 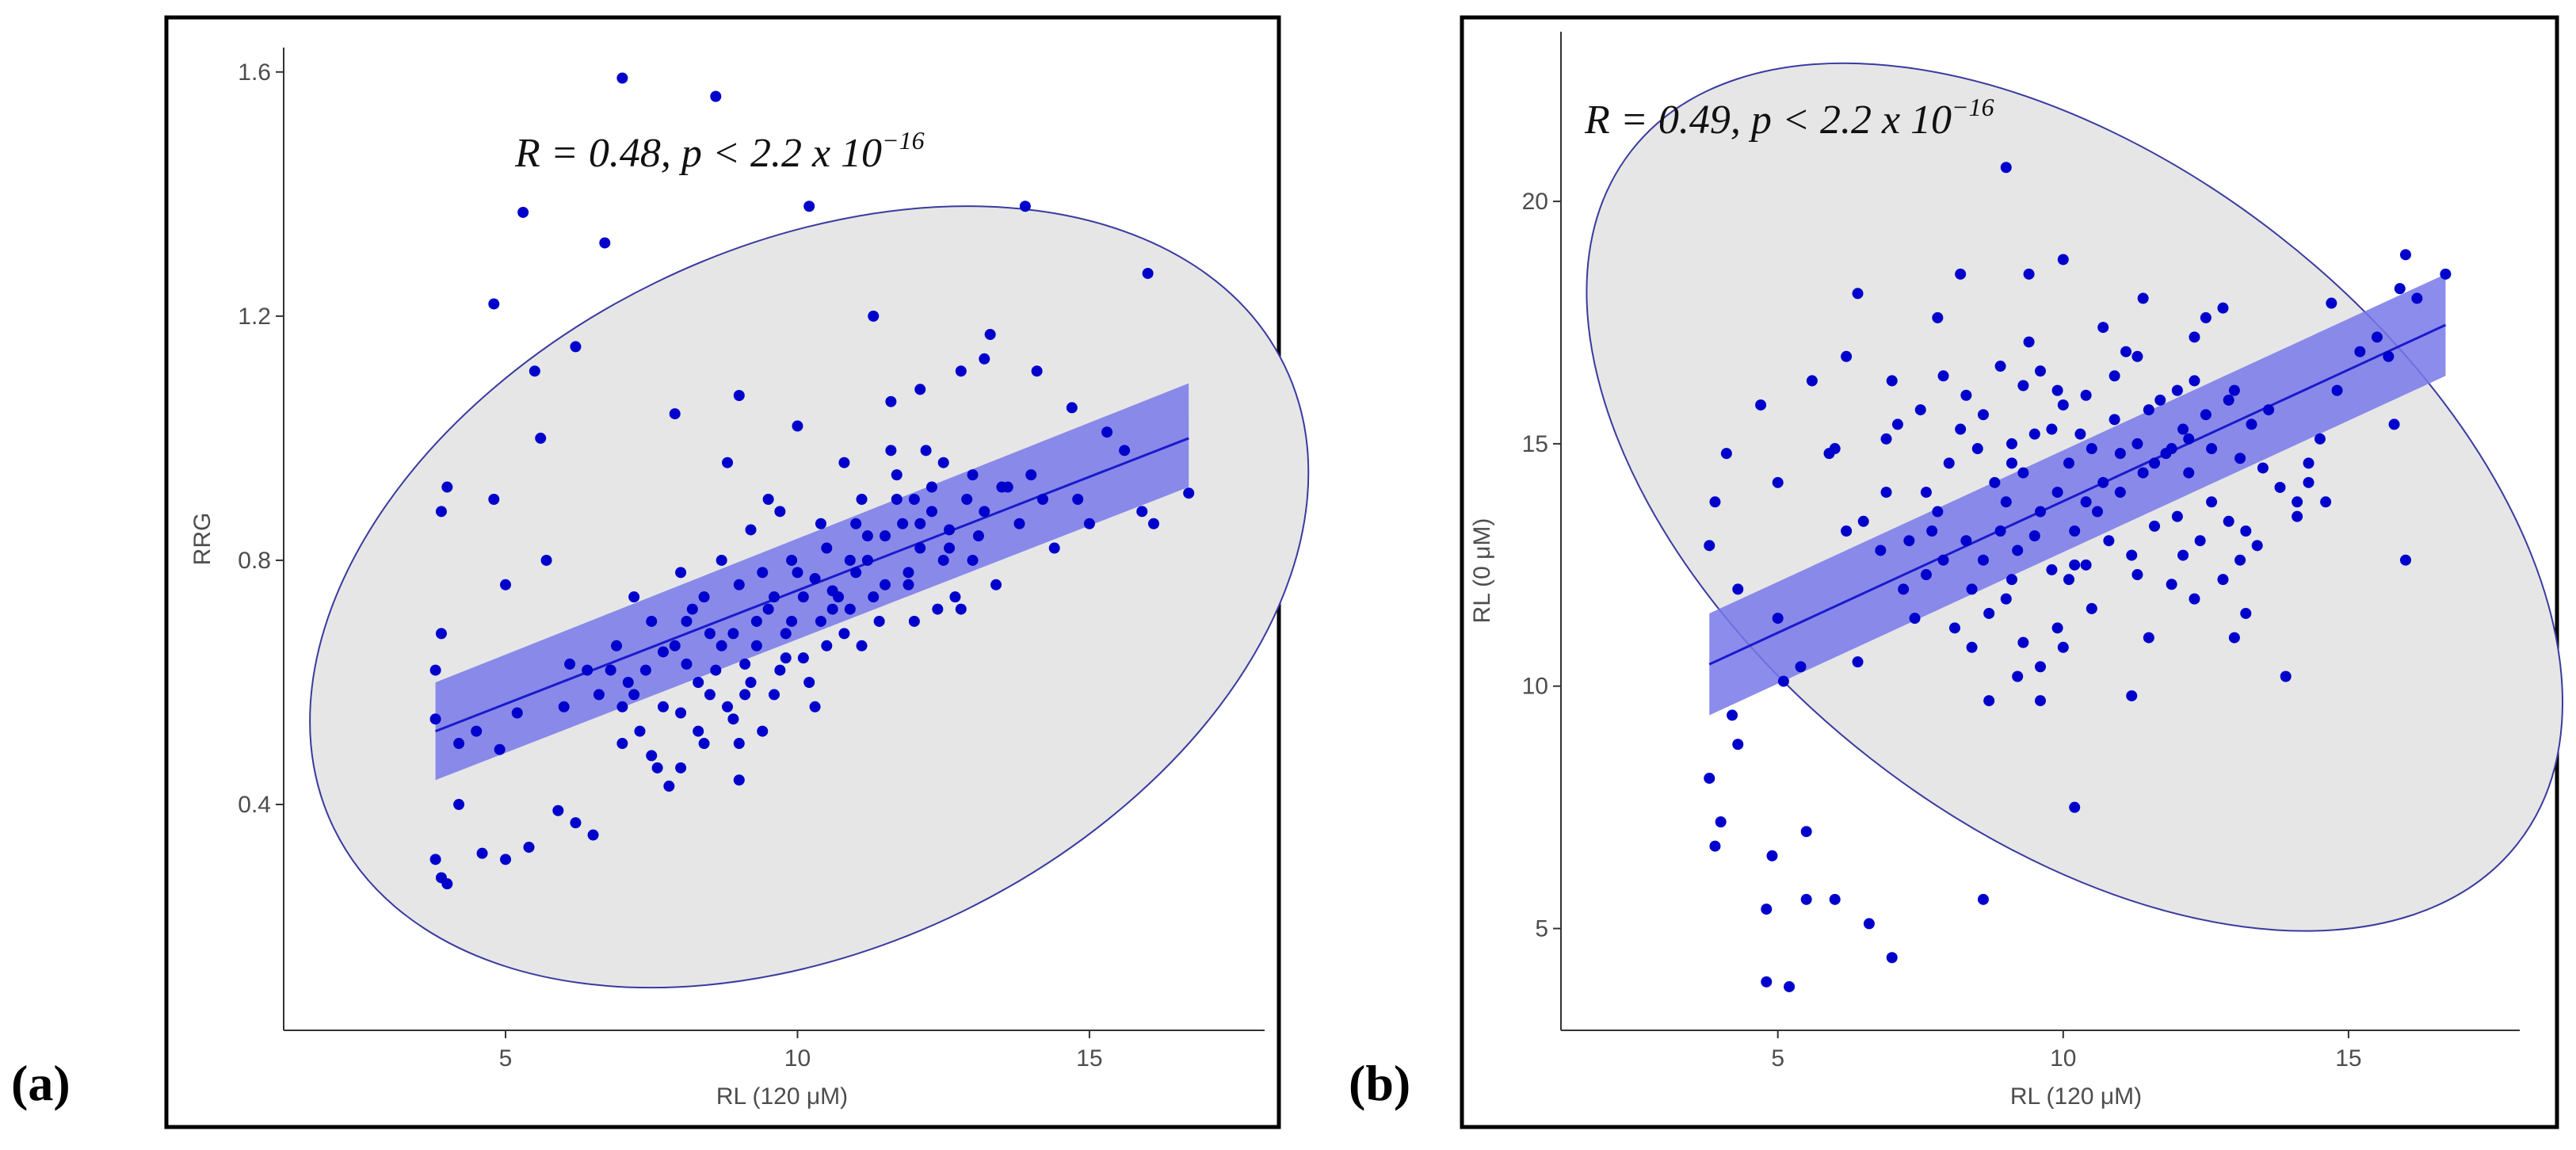 I want to click on panel-b-regression-line, so click(x=2077, y=495).